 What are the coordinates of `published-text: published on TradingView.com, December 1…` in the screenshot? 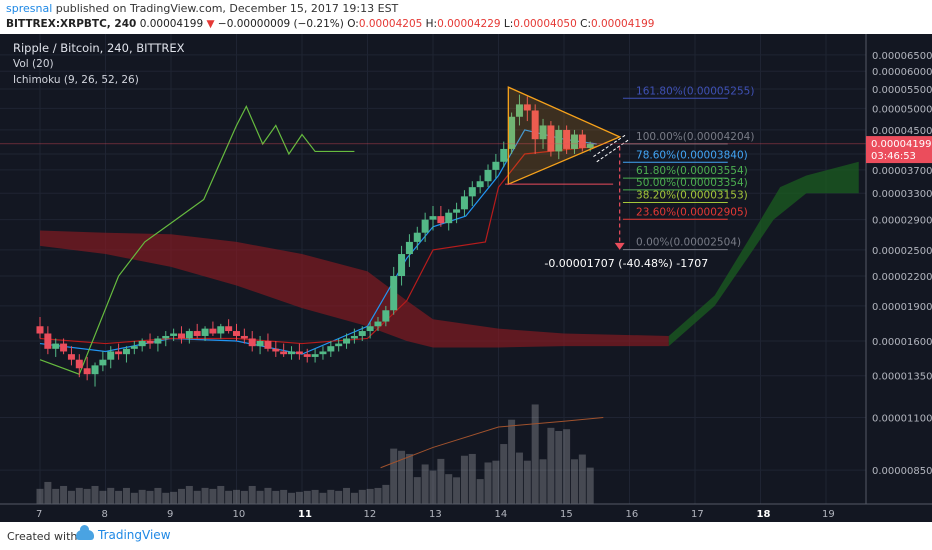 It's located at (227, 8).